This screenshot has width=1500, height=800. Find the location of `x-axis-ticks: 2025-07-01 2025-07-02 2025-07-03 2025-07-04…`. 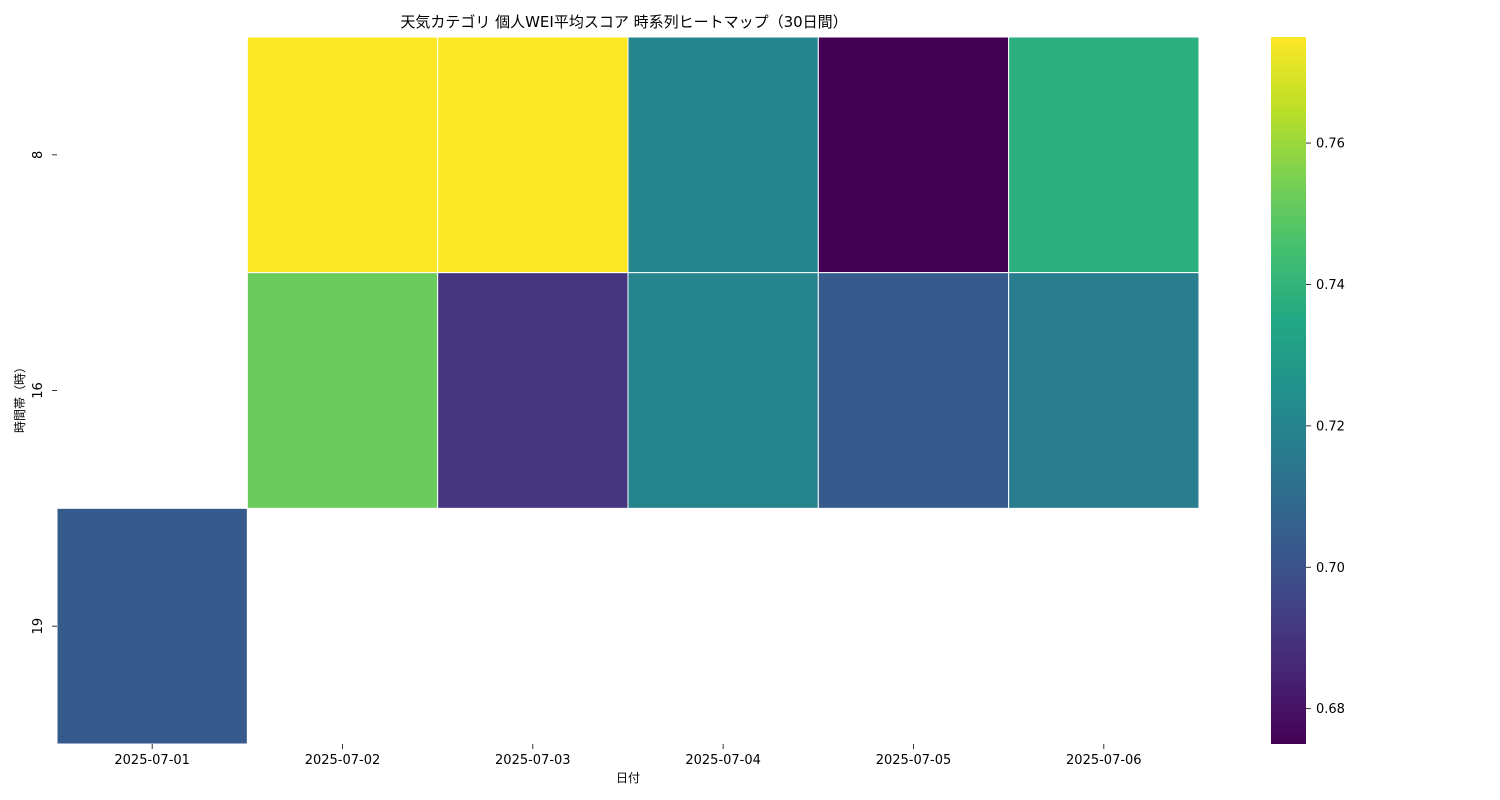

x-axis-ticks: 2025-07-01 2025-07-02 2025-07-03 2025-07-04… is located at coordinates (628, 756).